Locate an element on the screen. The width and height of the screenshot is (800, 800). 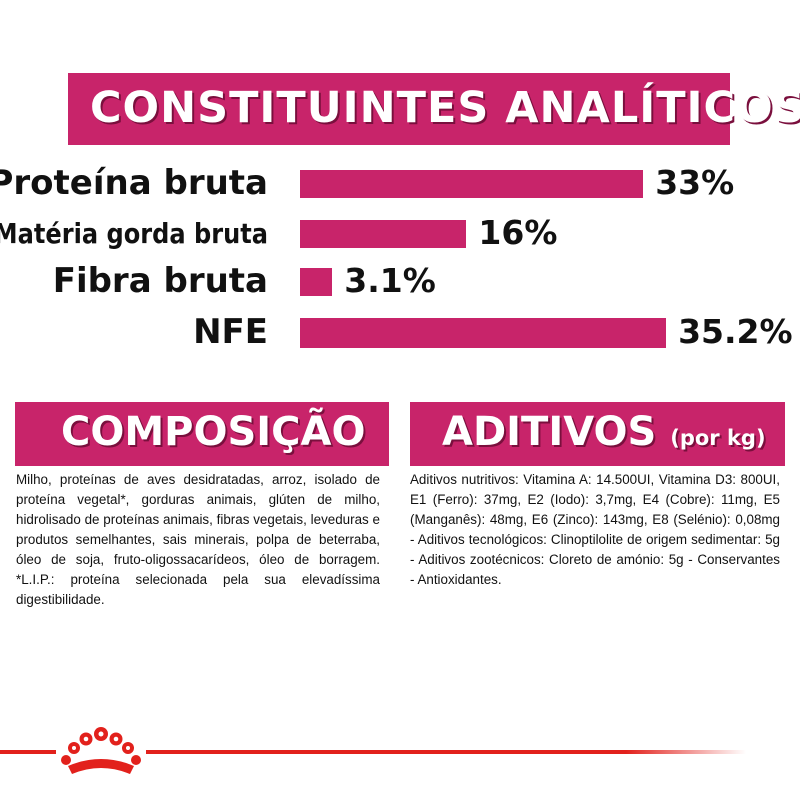
footer-line-left is located at coordinates (28, 752).